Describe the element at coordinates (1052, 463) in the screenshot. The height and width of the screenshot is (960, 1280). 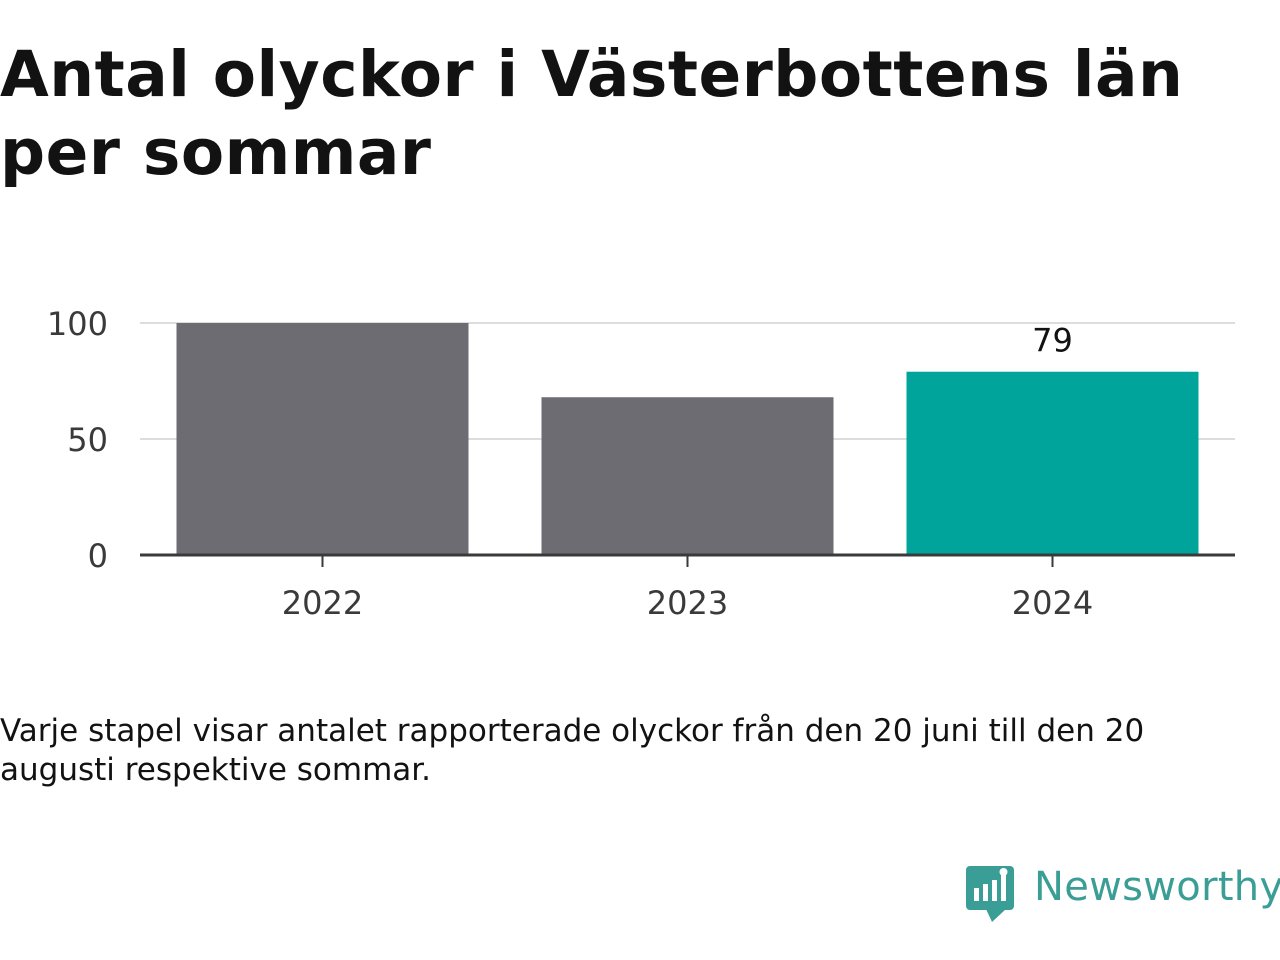
I see `bar-2024` at that location.